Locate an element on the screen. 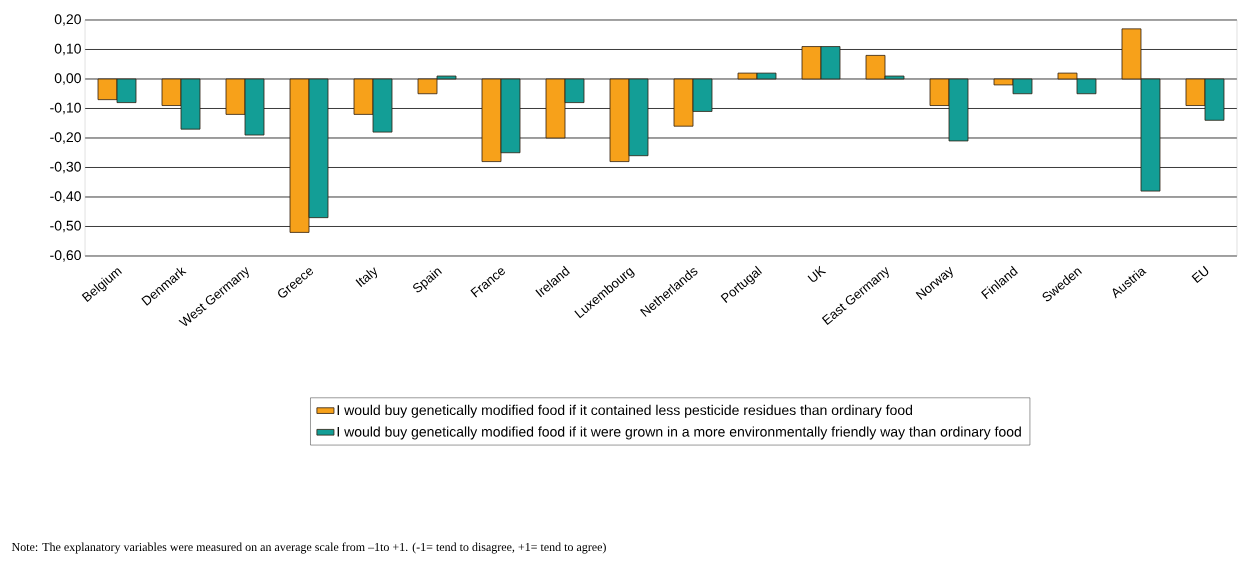 The height and width of the screenshot is (562, 1242). legend-label: I would buy genetically modified food if it were grown in a more environmentally friendly way than ordinary food is located at coordinates (679, 433).